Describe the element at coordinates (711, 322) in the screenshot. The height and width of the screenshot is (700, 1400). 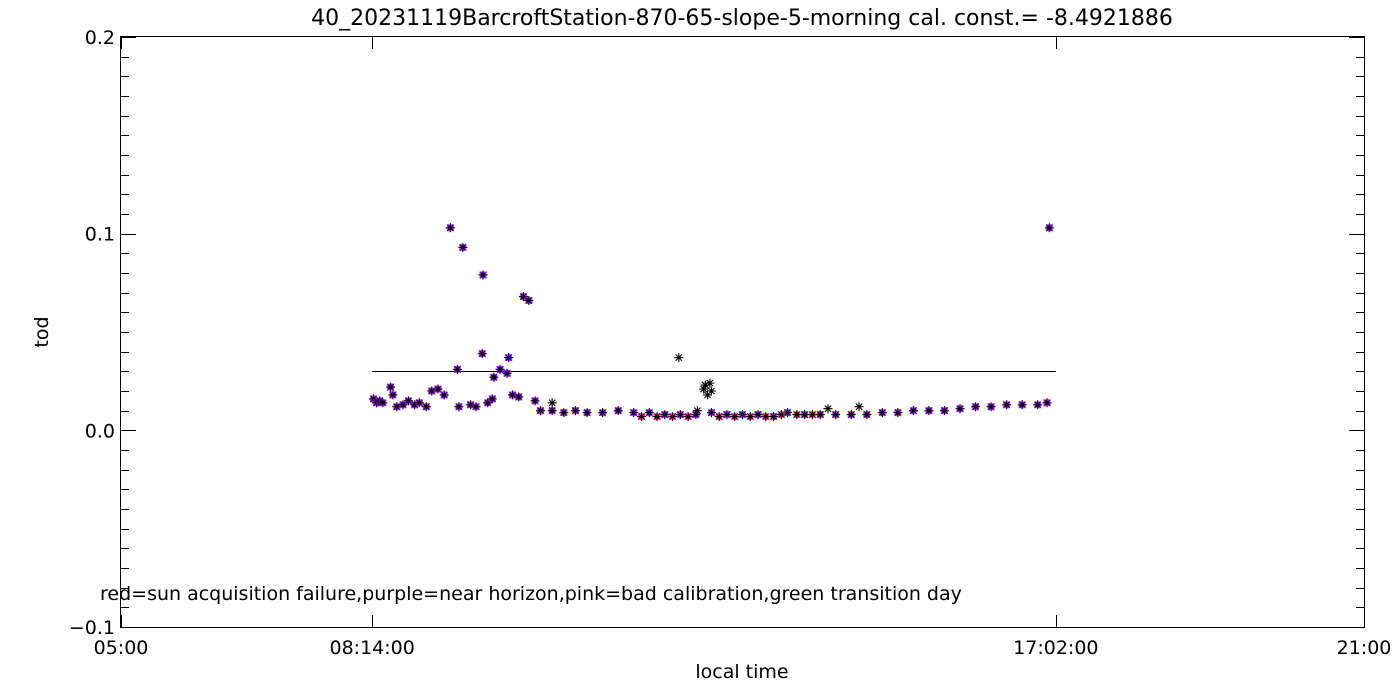
I see `data-points` at that location.